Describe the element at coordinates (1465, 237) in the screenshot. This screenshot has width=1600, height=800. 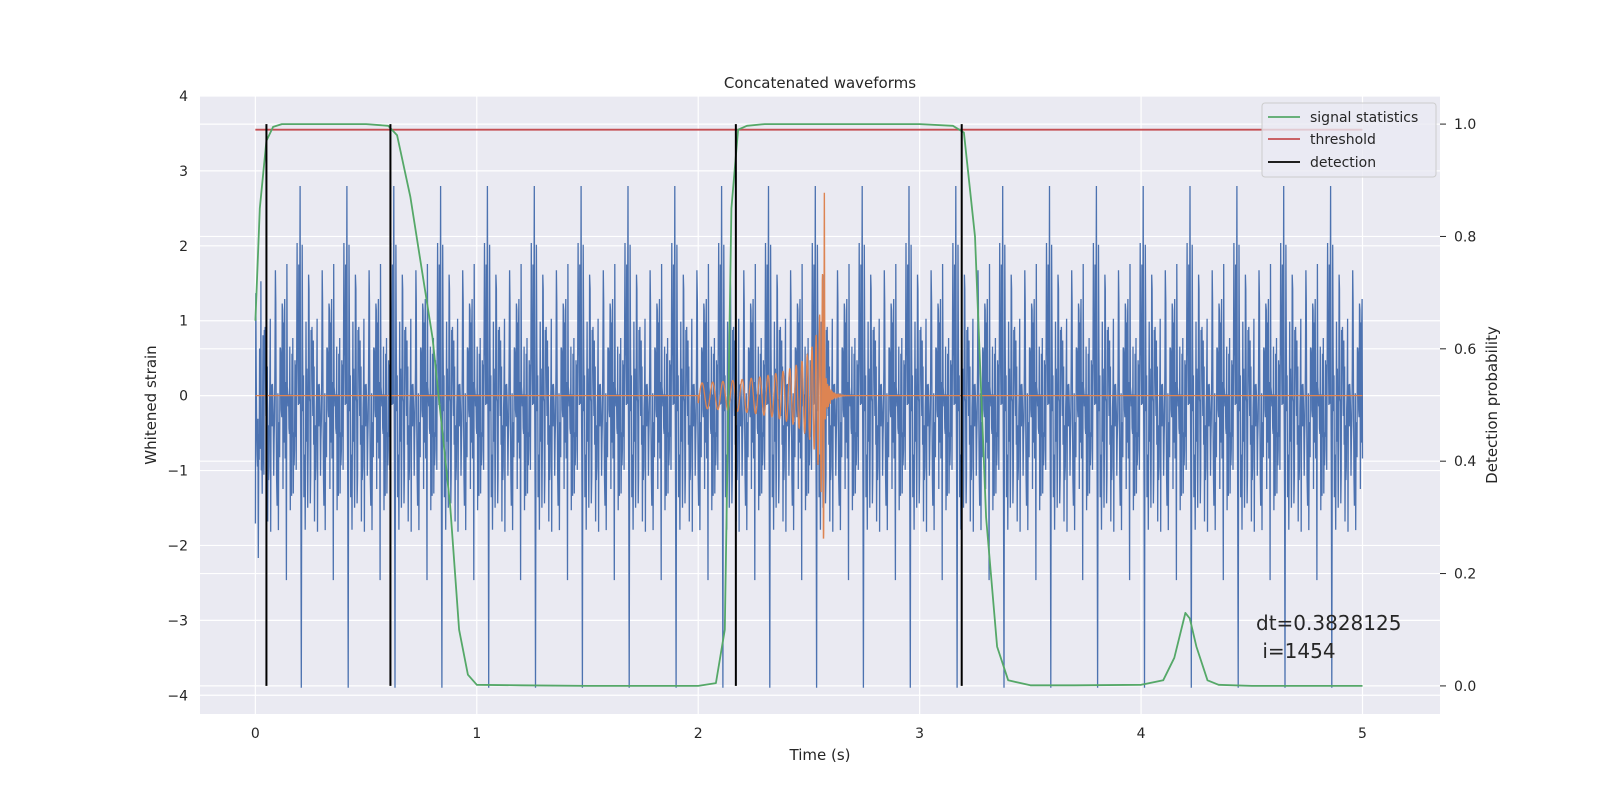
I see `y2-tick-label: 0.8` at that location.